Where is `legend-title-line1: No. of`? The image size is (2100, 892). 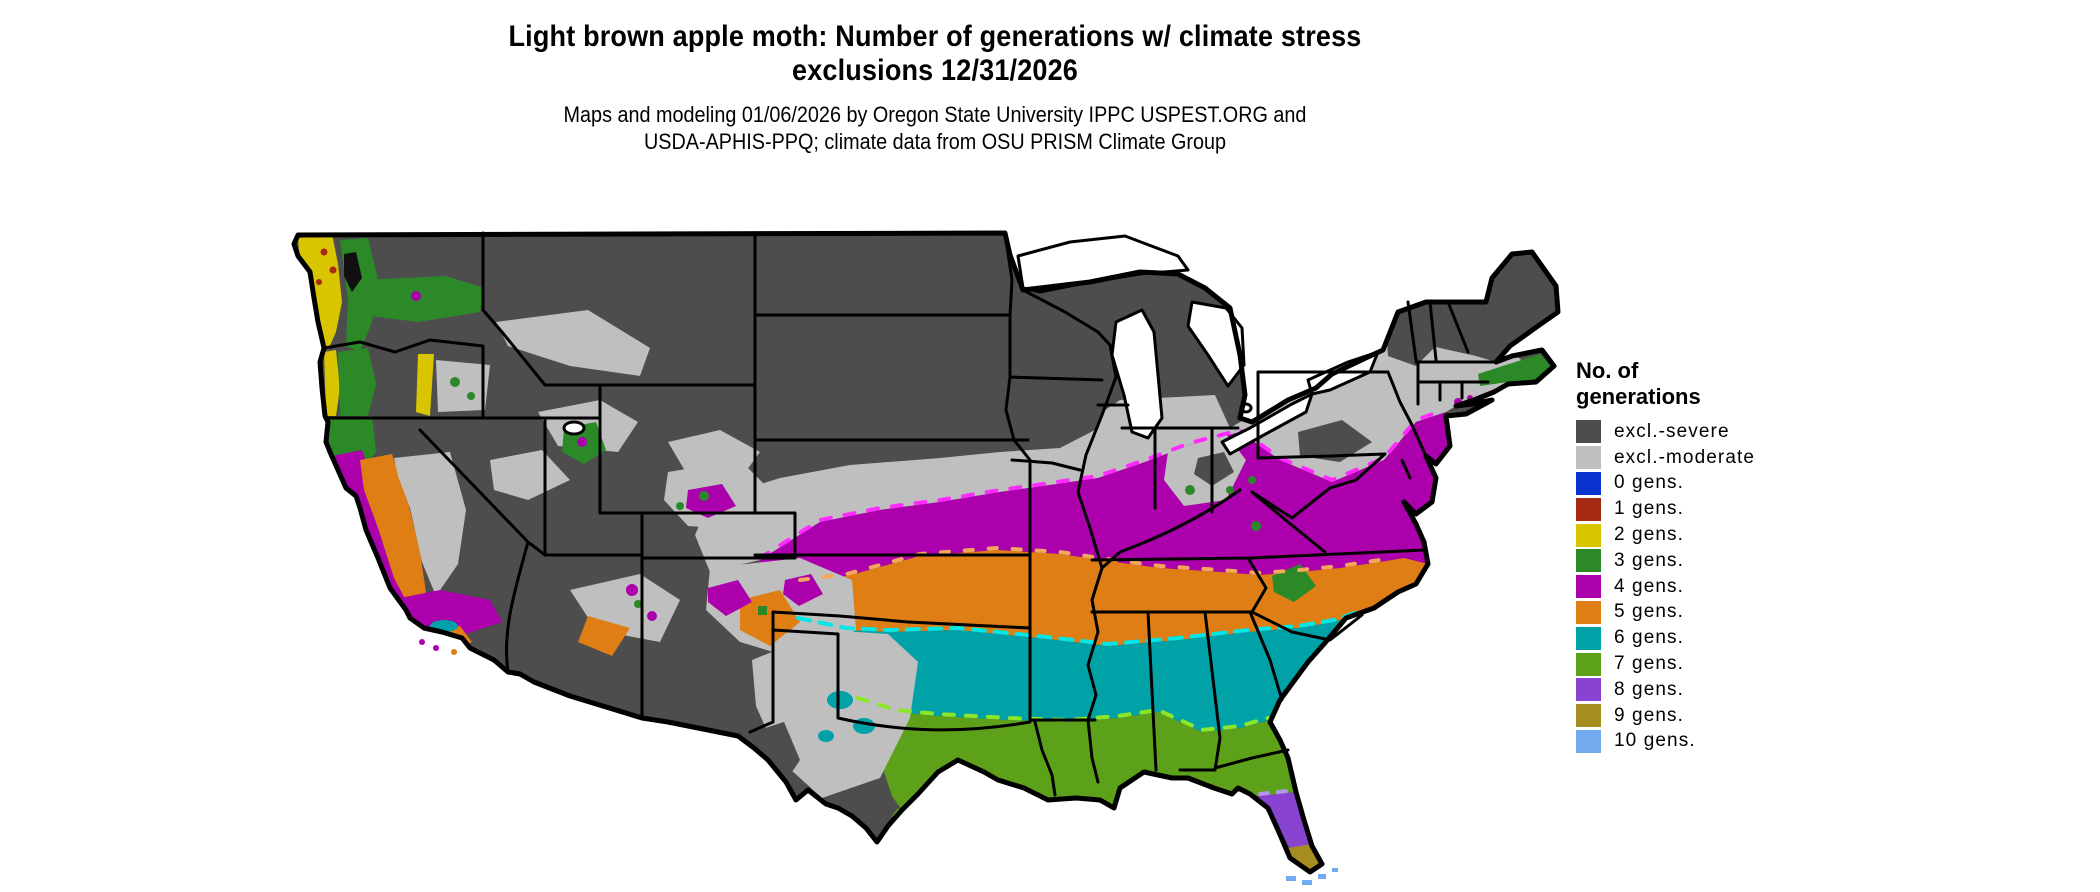
legend-title-line1: No. of is located at coordinates (1607, 370).